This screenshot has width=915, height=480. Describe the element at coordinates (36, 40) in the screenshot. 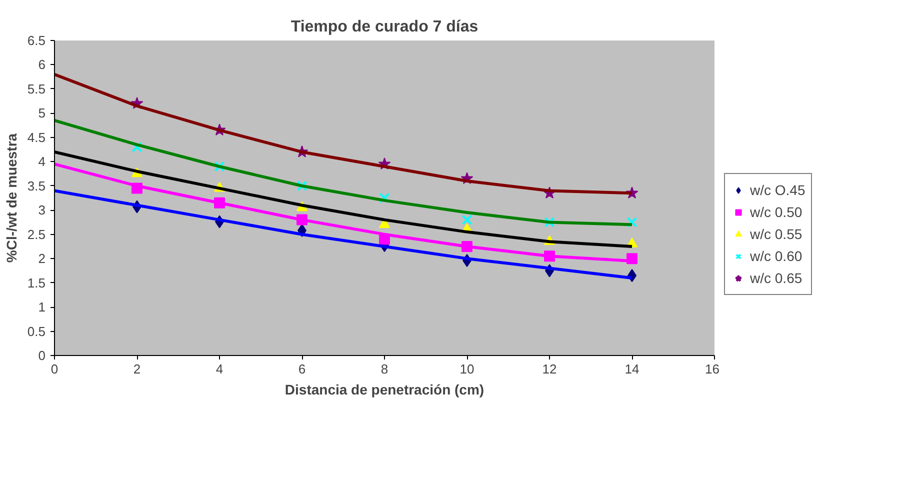

I see `y-tick-label: 6.5` at that location.